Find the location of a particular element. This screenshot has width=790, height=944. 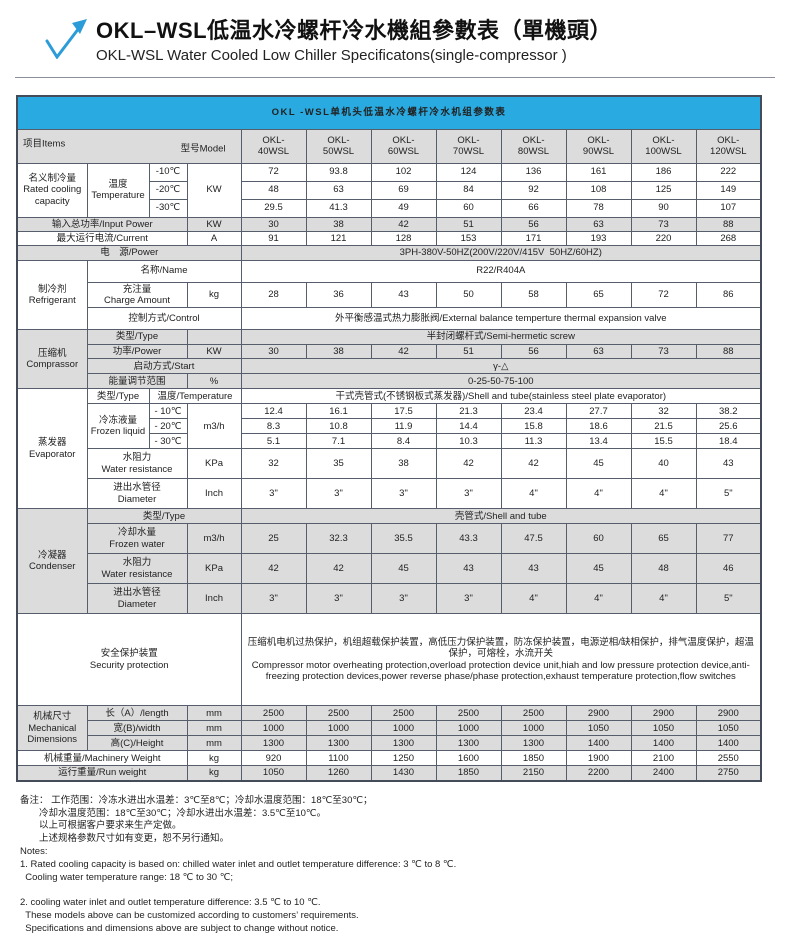

table-cell: mm is located at coordinates (214, 728).